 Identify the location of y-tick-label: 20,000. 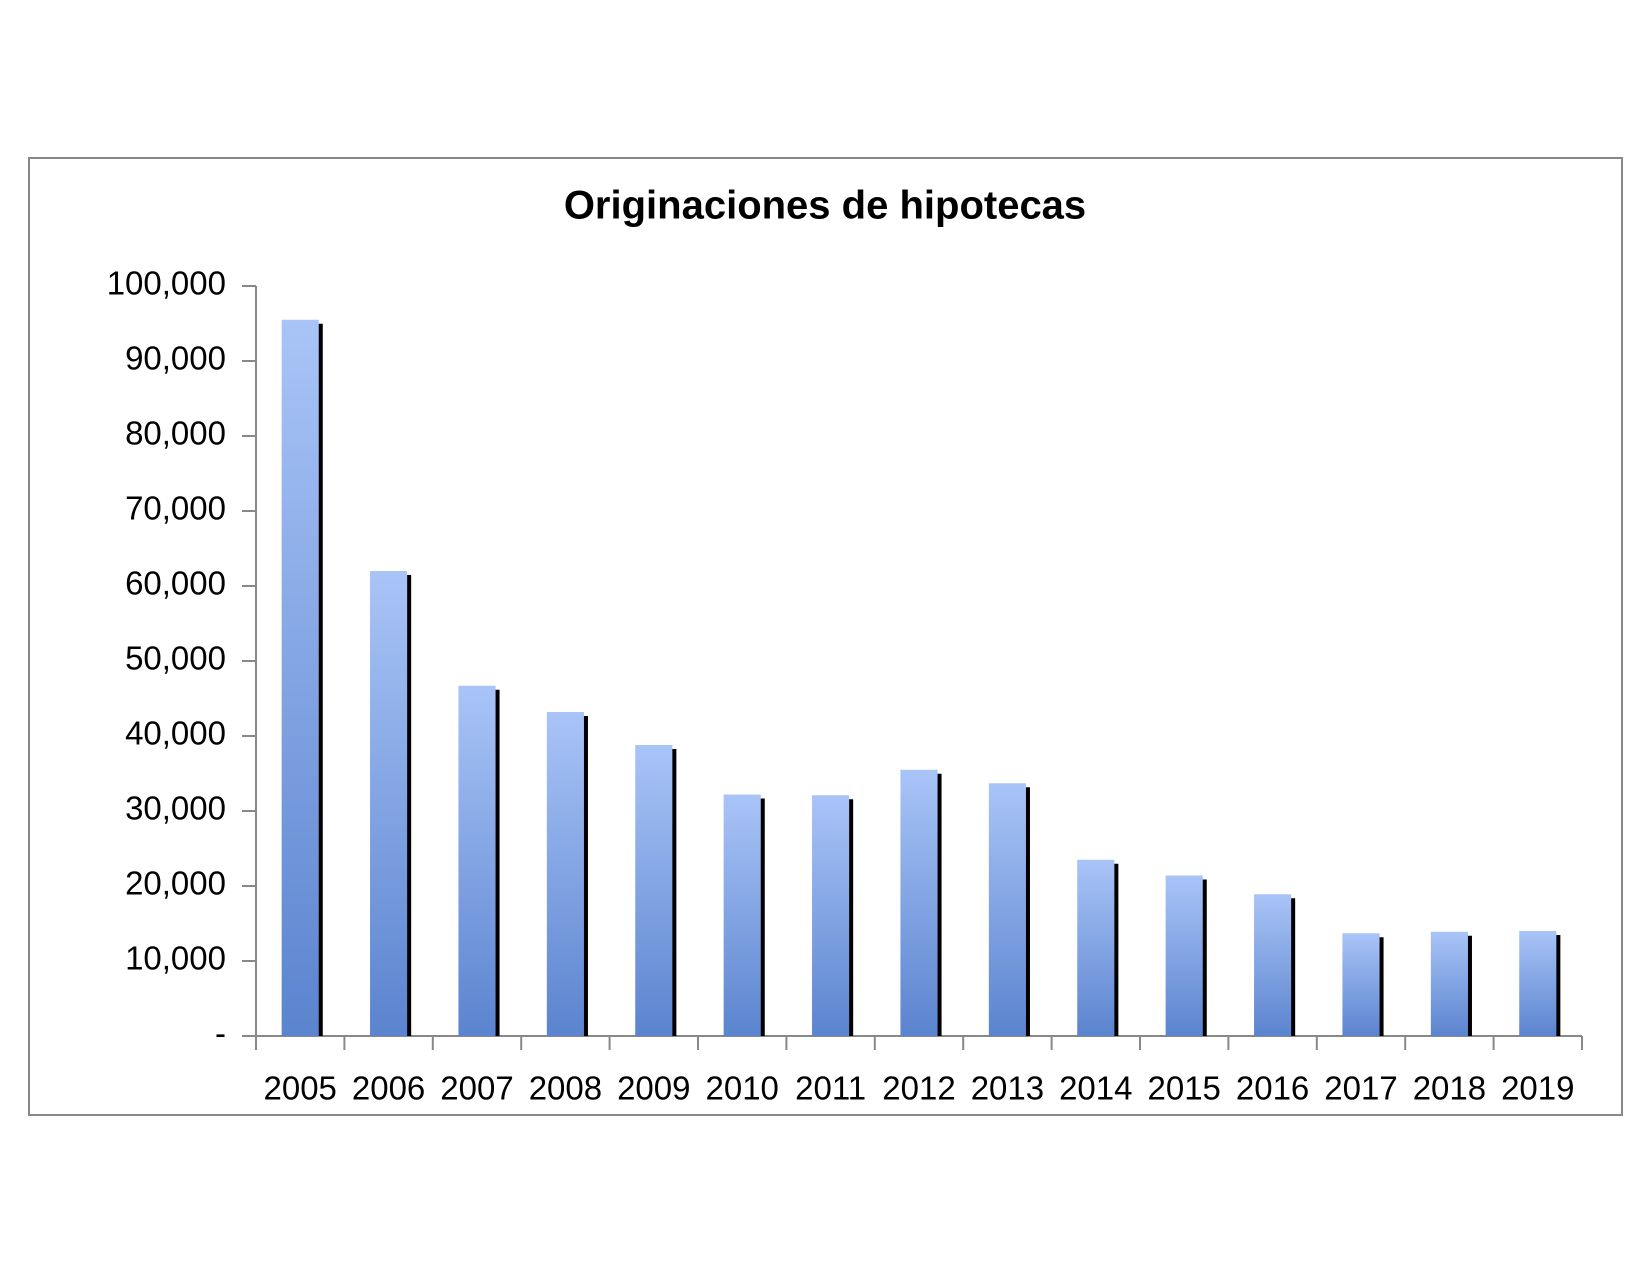
(175, 883).